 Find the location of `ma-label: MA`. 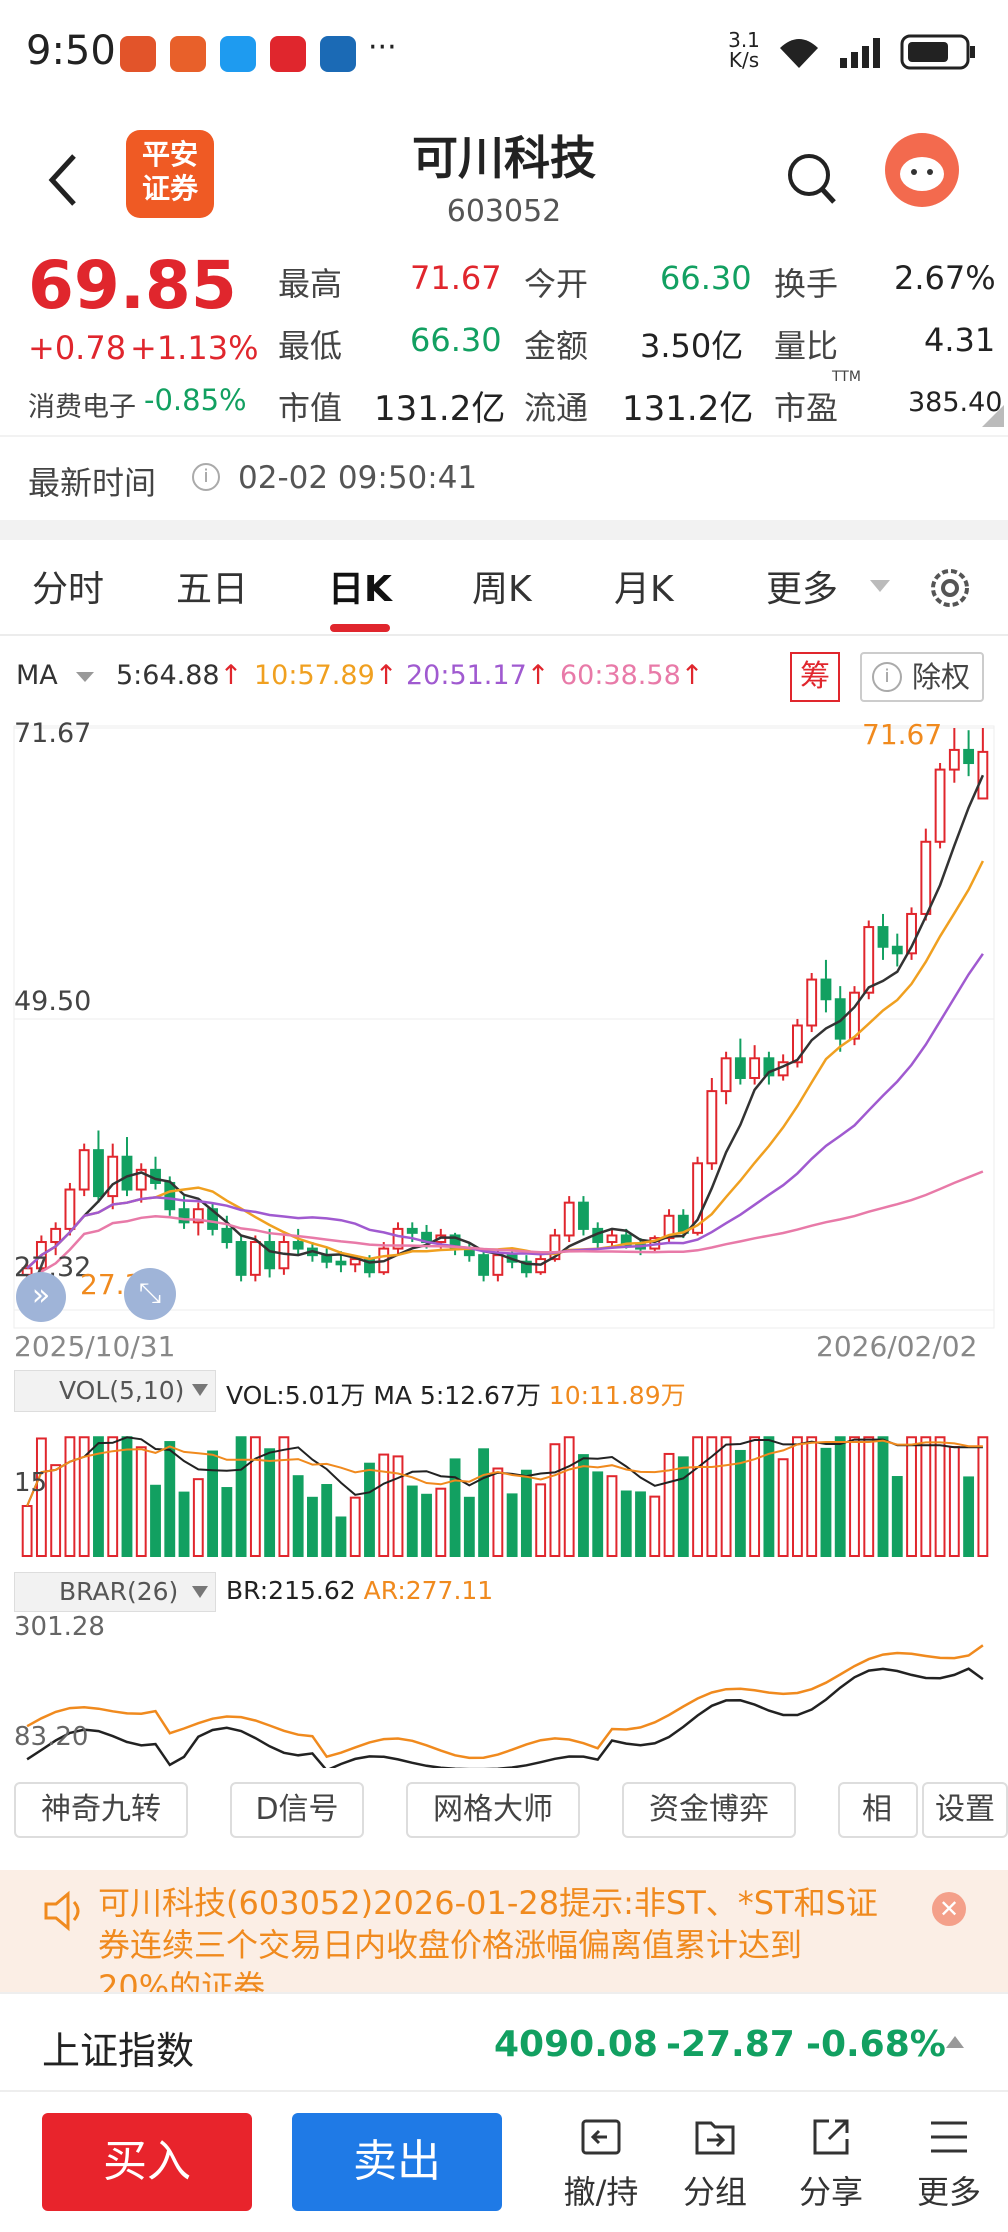

ma-label: MA is located at coordinates (37, 675).